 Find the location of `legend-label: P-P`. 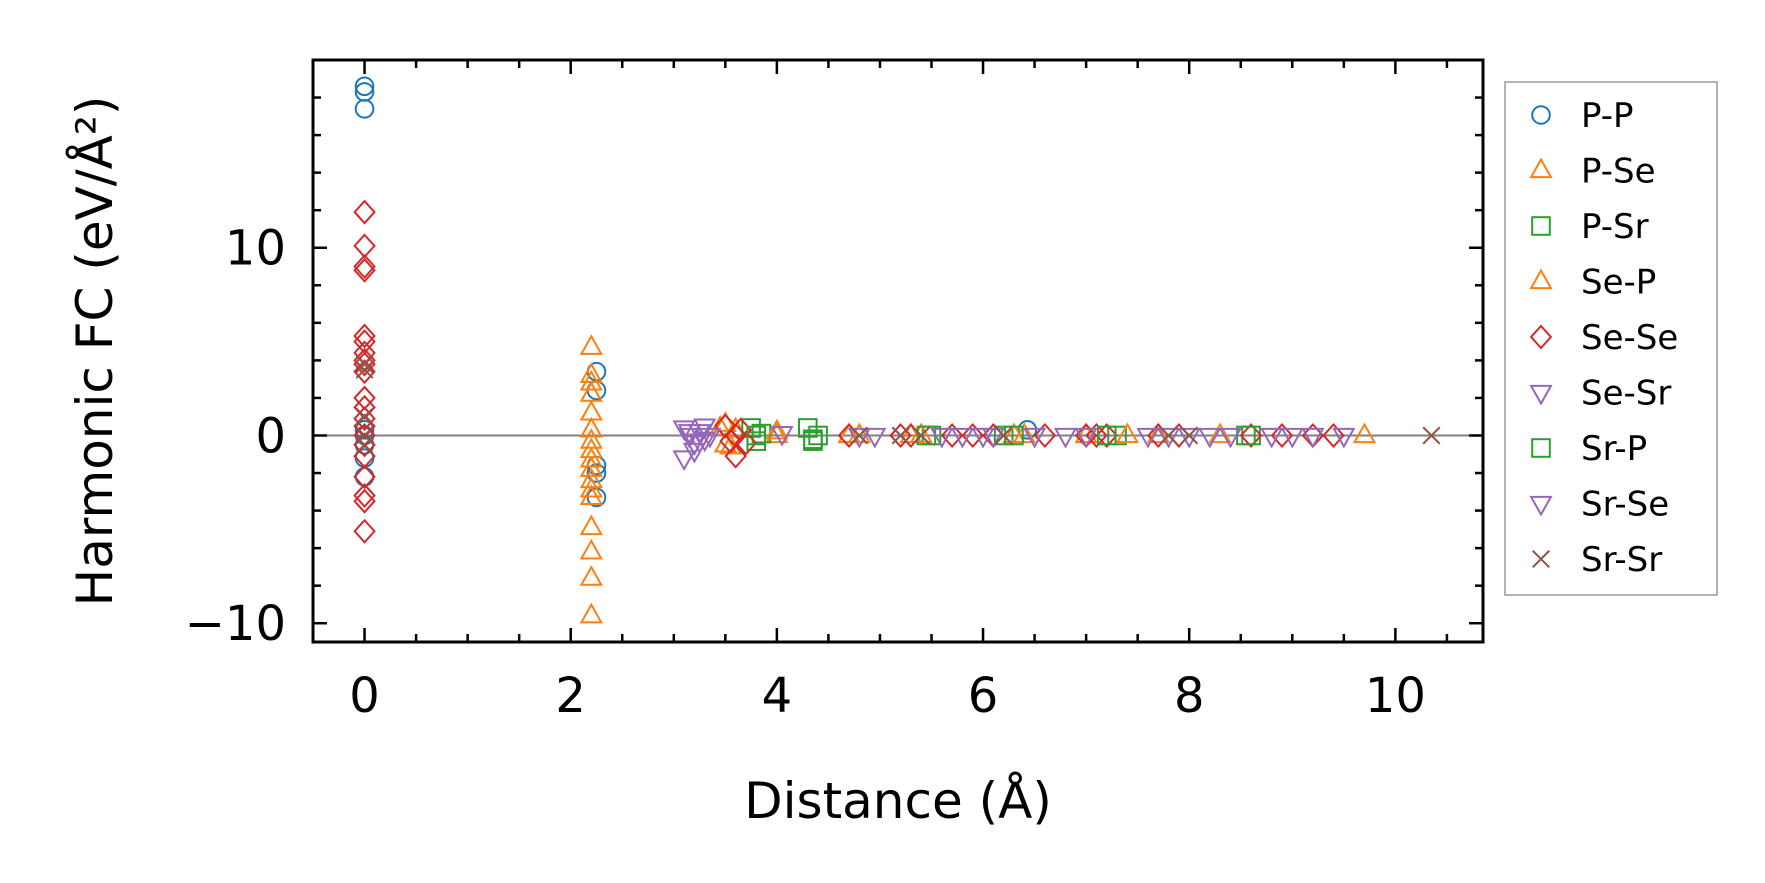

legend-label: P-P is located at coordinates (1607, 116).